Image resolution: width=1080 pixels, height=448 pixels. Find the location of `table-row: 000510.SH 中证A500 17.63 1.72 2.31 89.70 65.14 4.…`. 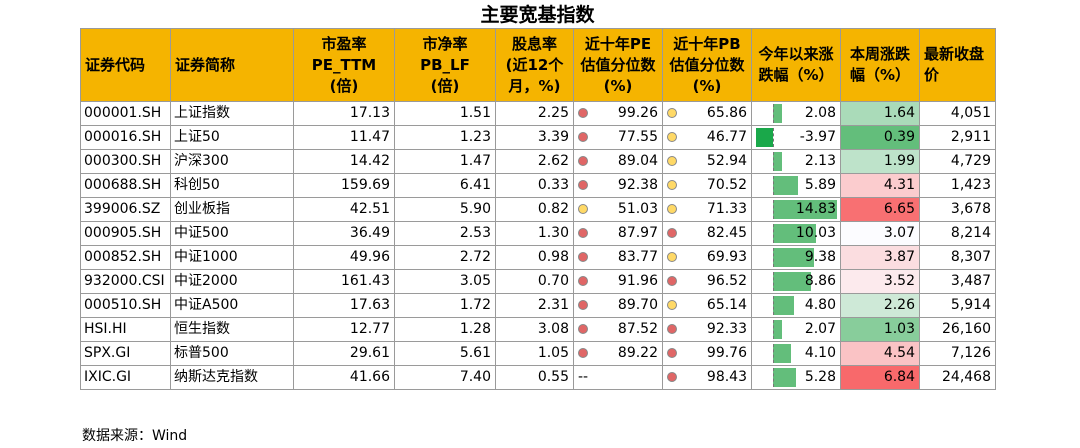

table-row: 000510.SH 中证A500 17.63 1.72 2.31 89.70 65.14 4.… is located at coordinates (538, 305).